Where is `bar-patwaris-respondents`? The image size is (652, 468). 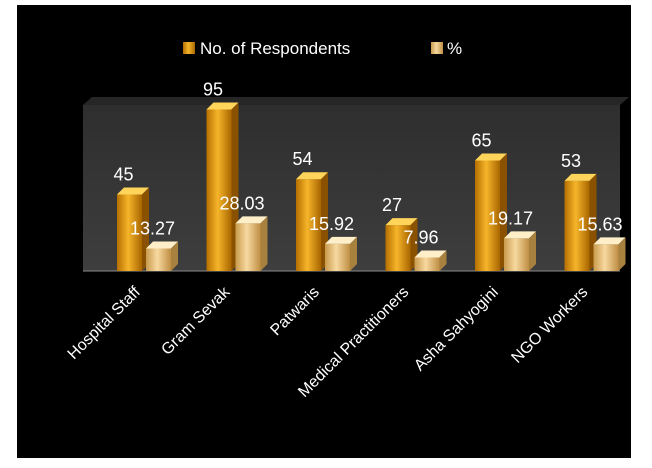 bar-patwaris-respondents is located at coordinates (312, 221).